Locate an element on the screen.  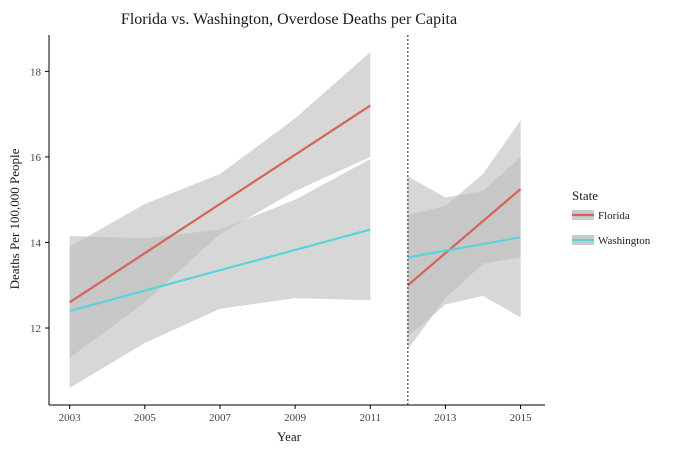
y-axis-title: Deaths Per 100,000 People is located at coordinates (14, 218).